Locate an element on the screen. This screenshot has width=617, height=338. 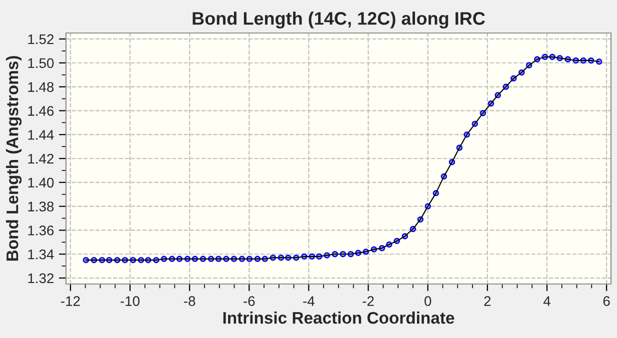
x-tick-label: 2 is located at coordinates (487, 301).